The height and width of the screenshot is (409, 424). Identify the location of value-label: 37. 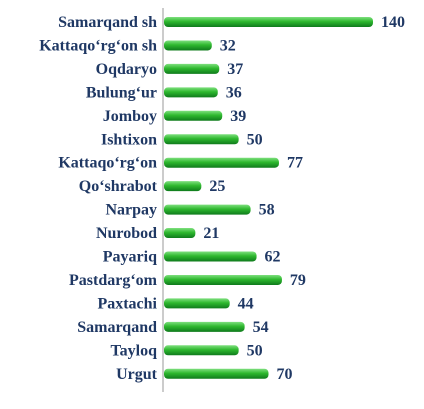
(235, 69).